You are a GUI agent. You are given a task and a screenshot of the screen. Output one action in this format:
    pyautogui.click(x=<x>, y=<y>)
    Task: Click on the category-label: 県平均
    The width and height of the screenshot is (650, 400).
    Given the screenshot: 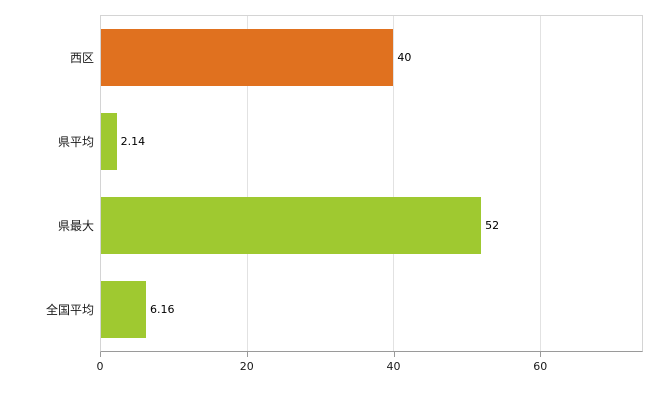 What is the action you would take?
    pyautogui.click(x=75, y=141)
    